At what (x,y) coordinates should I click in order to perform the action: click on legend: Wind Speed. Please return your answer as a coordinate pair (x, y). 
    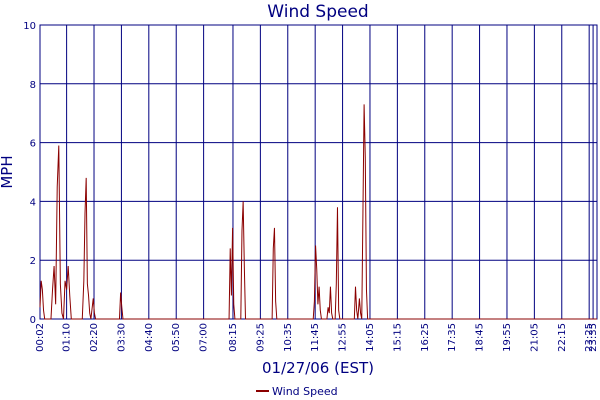
    Looking at the image, I should click on (297, 391).